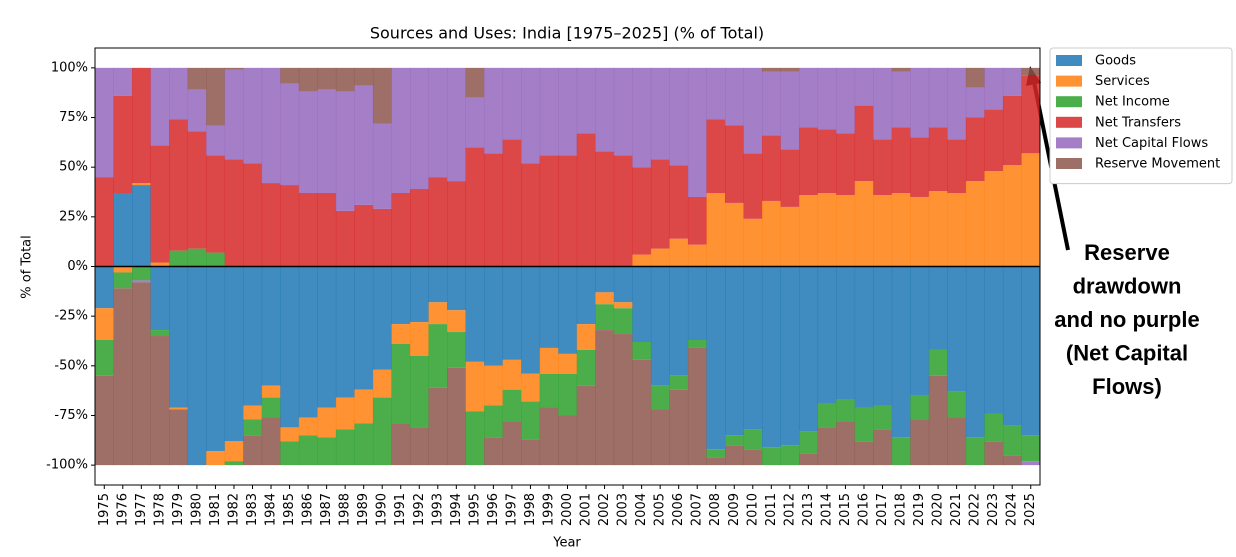 The image size is (1236, 557). Describe the element at coordinates (27, 267) in the screenshot. I see `y-axis-label: % of Total` at that location.